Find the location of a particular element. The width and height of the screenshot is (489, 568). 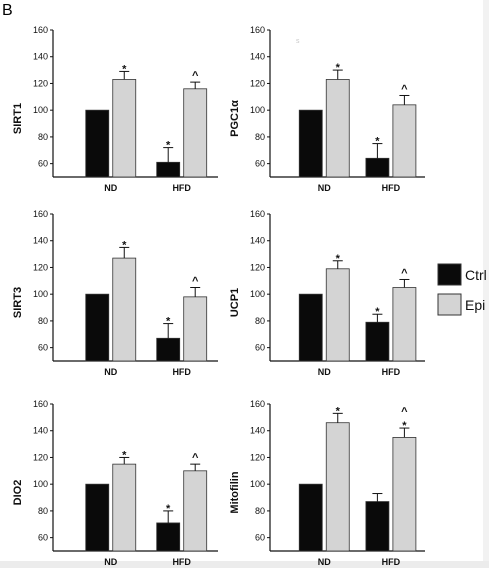

right-edge-shade is located at coordinates (486, 284).